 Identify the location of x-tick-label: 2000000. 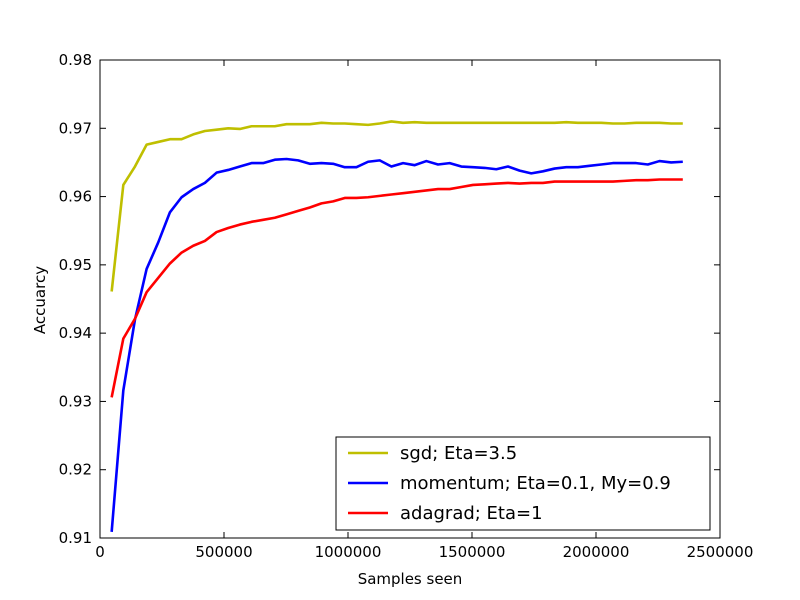
(596, 552).